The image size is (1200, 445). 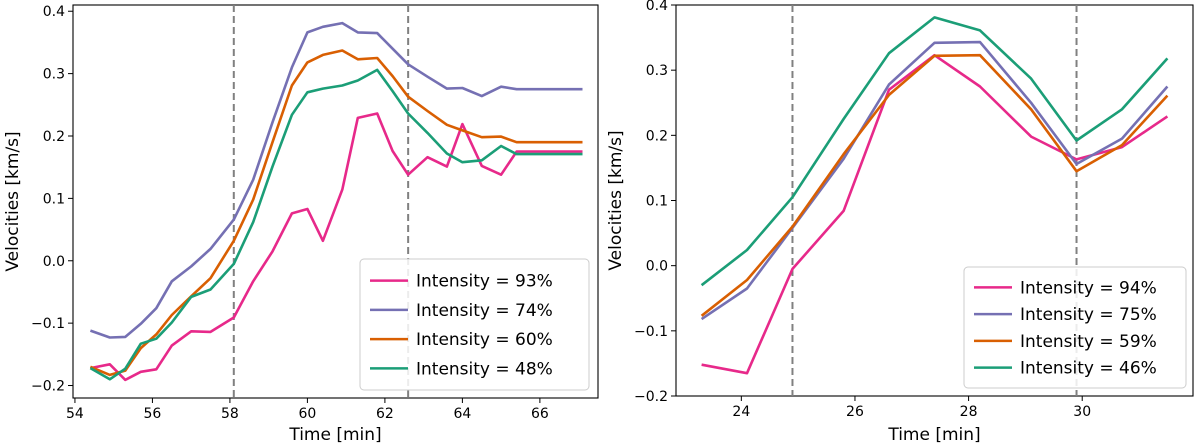 What do you see at coordinates (153, 414) in the screenshot?
I see `x-tick-label: 56` at bounding box center [153, 414].